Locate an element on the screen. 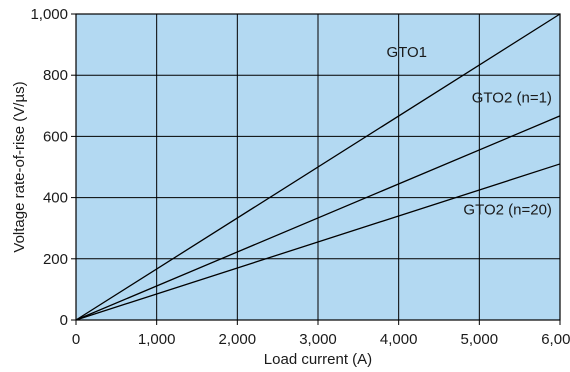  y-tick-label: 1,000 is located at coordinates (49, 14).